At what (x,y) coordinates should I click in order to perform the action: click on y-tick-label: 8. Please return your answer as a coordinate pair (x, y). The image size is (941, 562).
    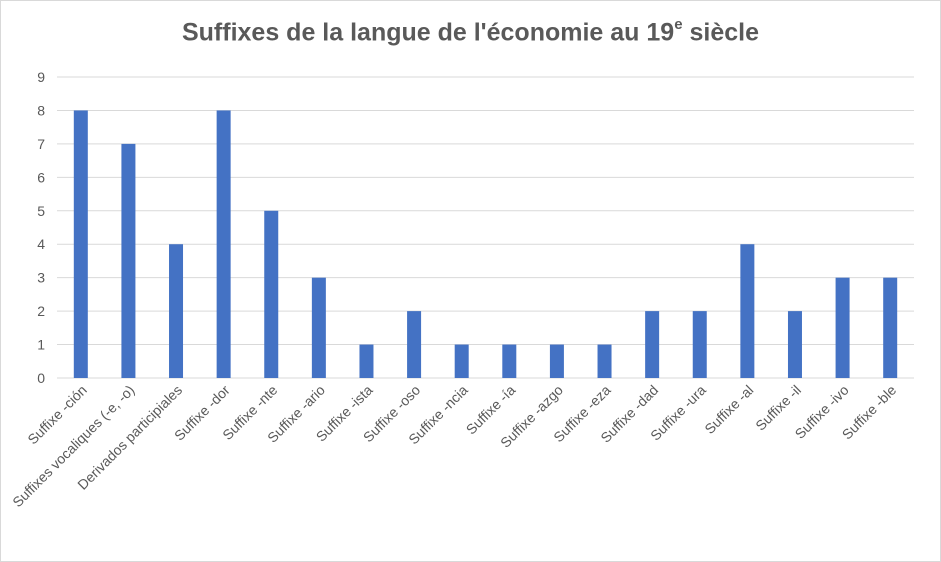
    Looking at the image, I should click on (41, 110).